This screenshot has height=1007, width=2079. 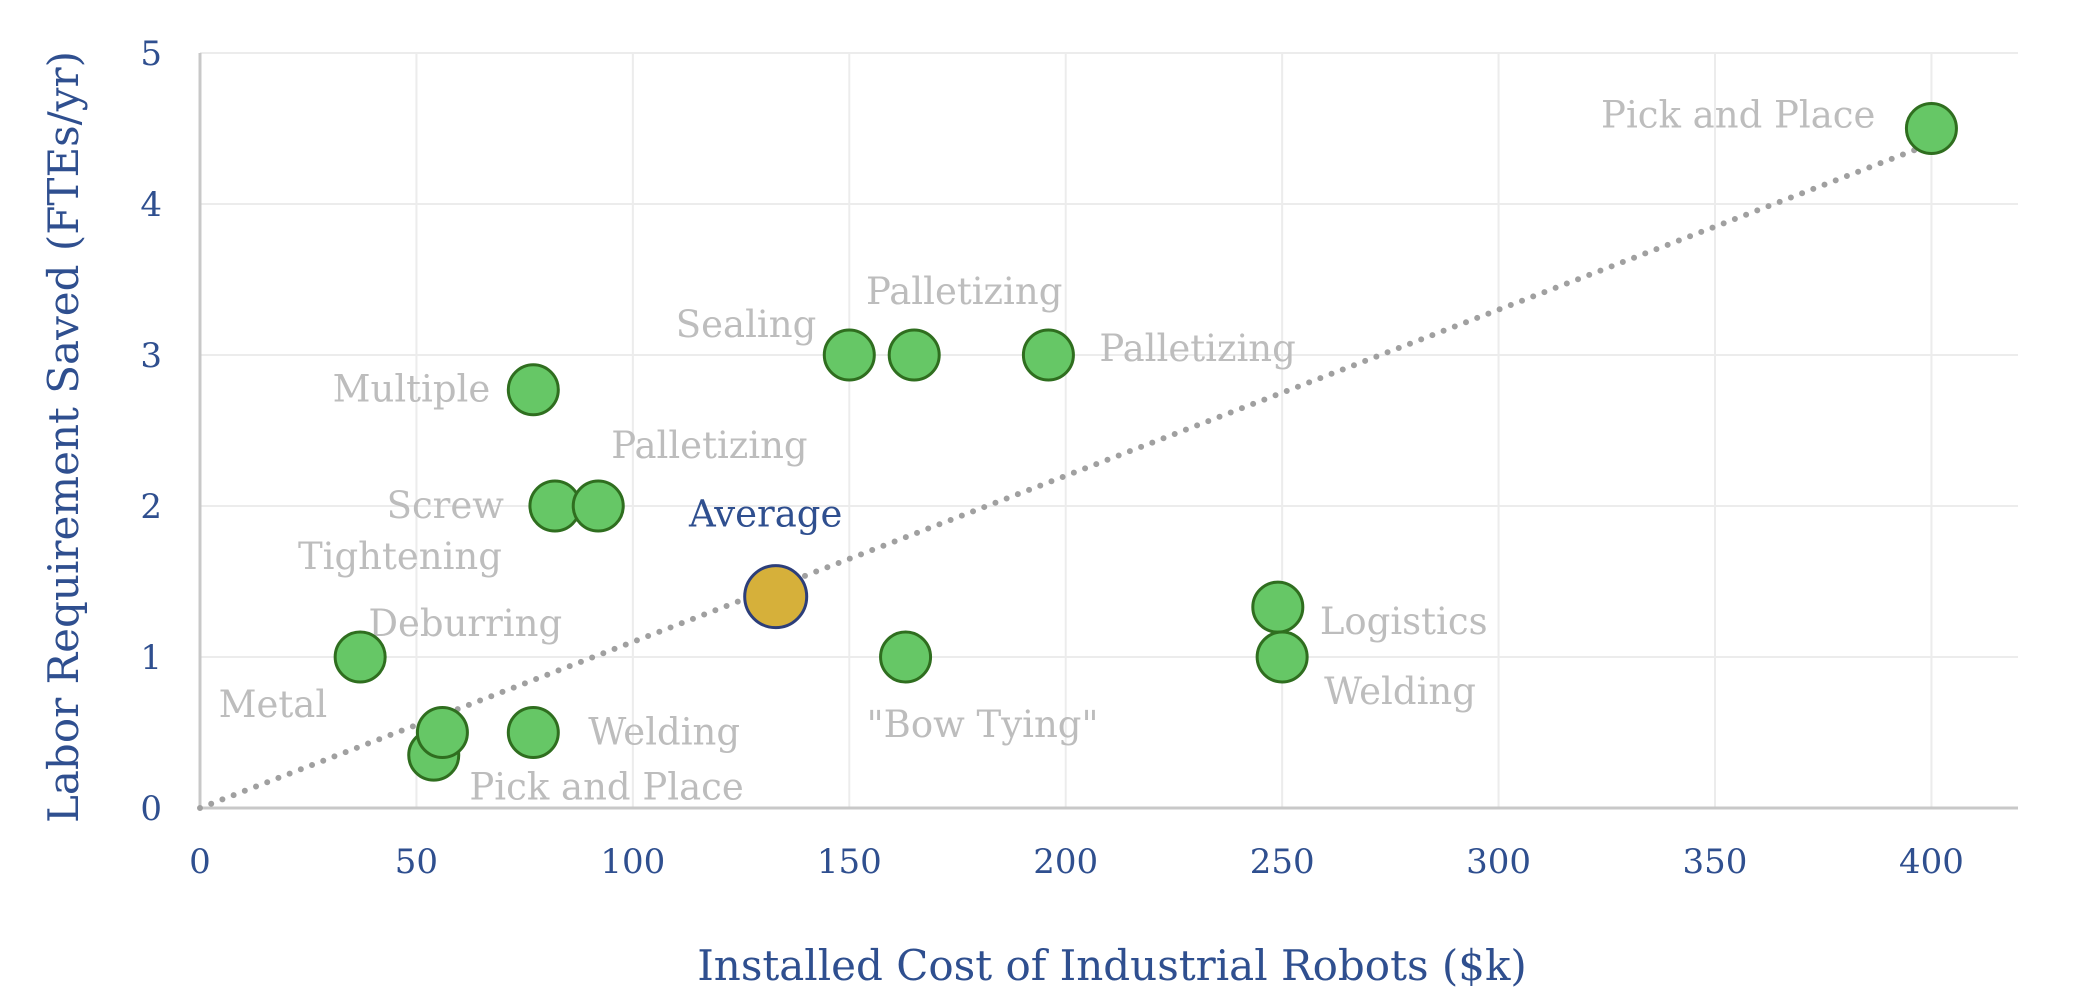 I want to click on x-tick-label: 250, so click(x=1282, y=862).